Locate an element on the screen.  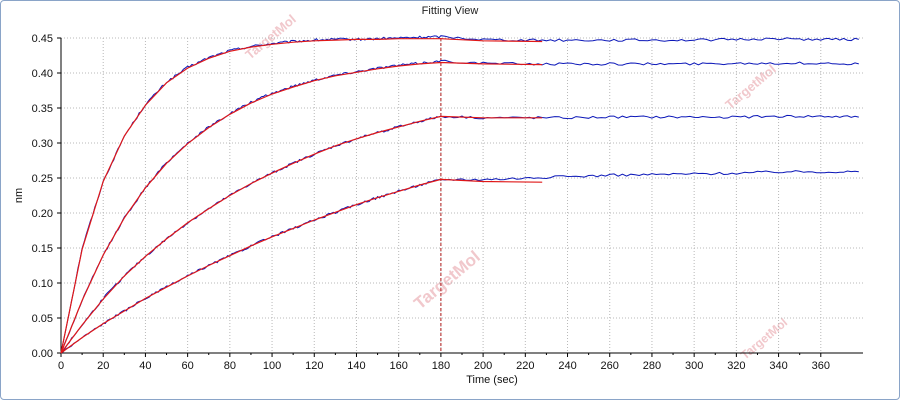
x-tick-label: 360 is located at coordinates (821, 366).